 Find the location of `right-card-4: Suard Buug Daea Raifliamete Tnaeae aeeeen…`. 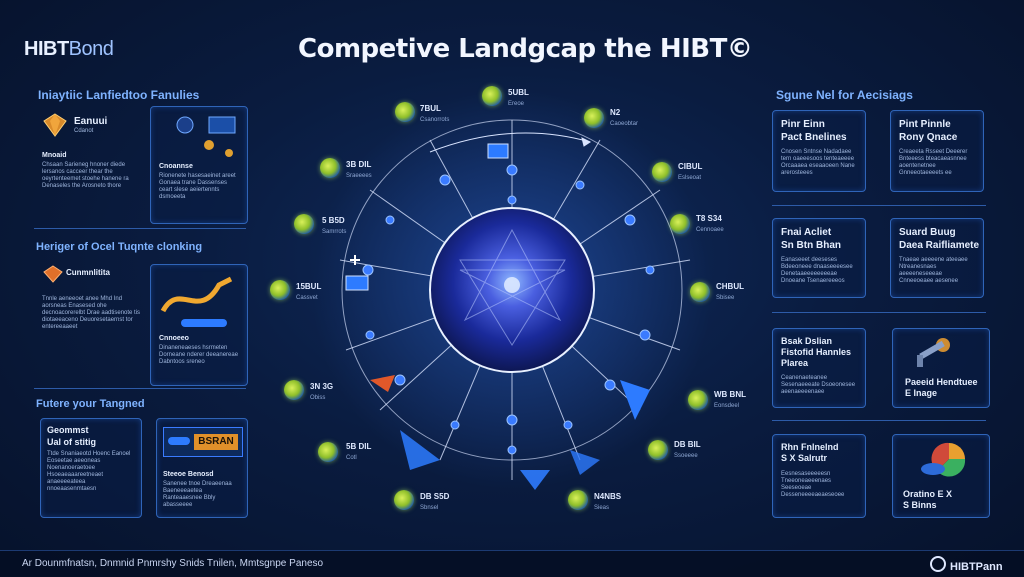

right-card-4: Suard Buug Daea Raifliamete Tnaeae aeeeen… is located at coordinates (937, 258).